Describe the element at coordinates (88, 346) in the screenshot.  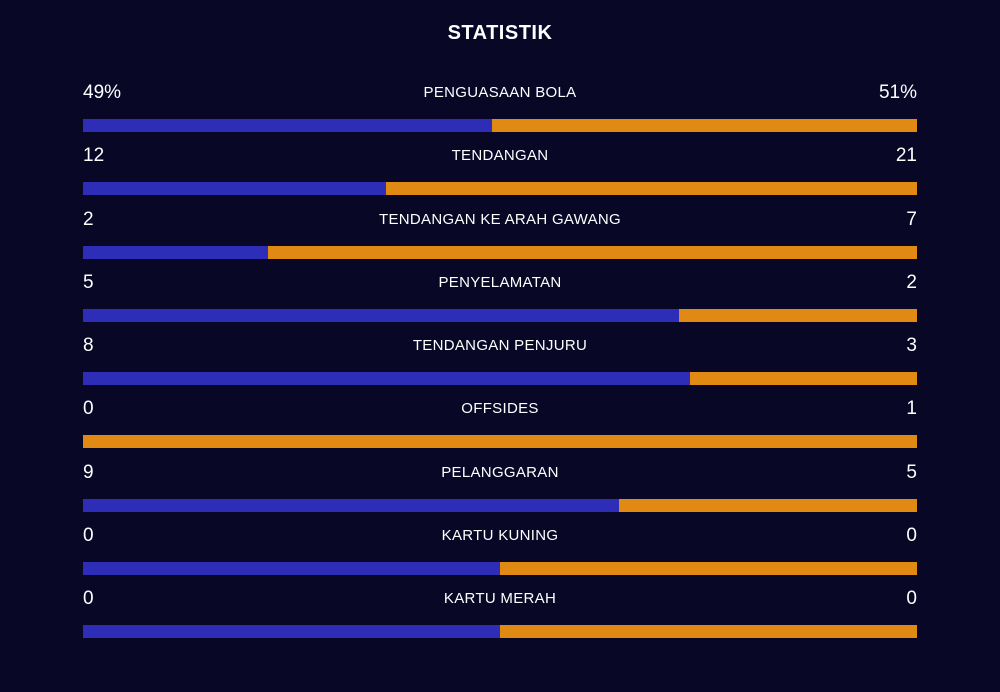
I see `home-value: 8` at that location.